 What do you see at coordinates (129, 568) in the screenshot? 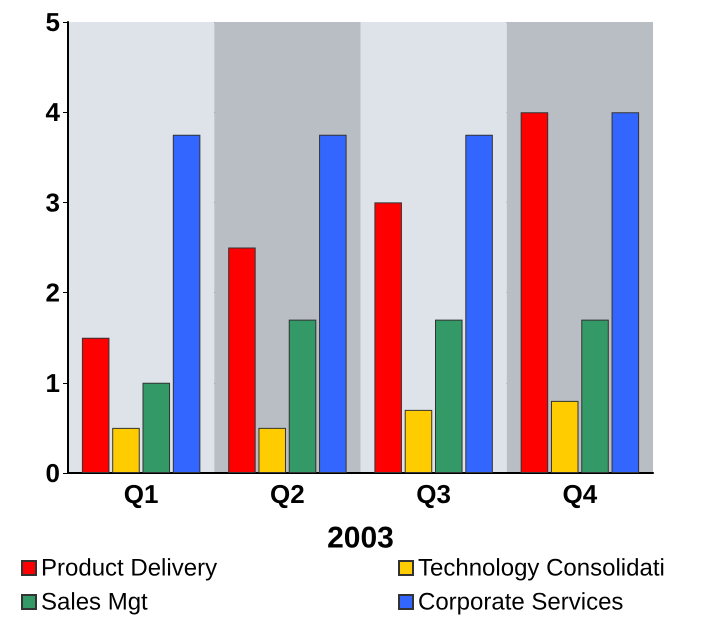
I see `legend-label: Product Delivery` at bounding box center [129, 568].